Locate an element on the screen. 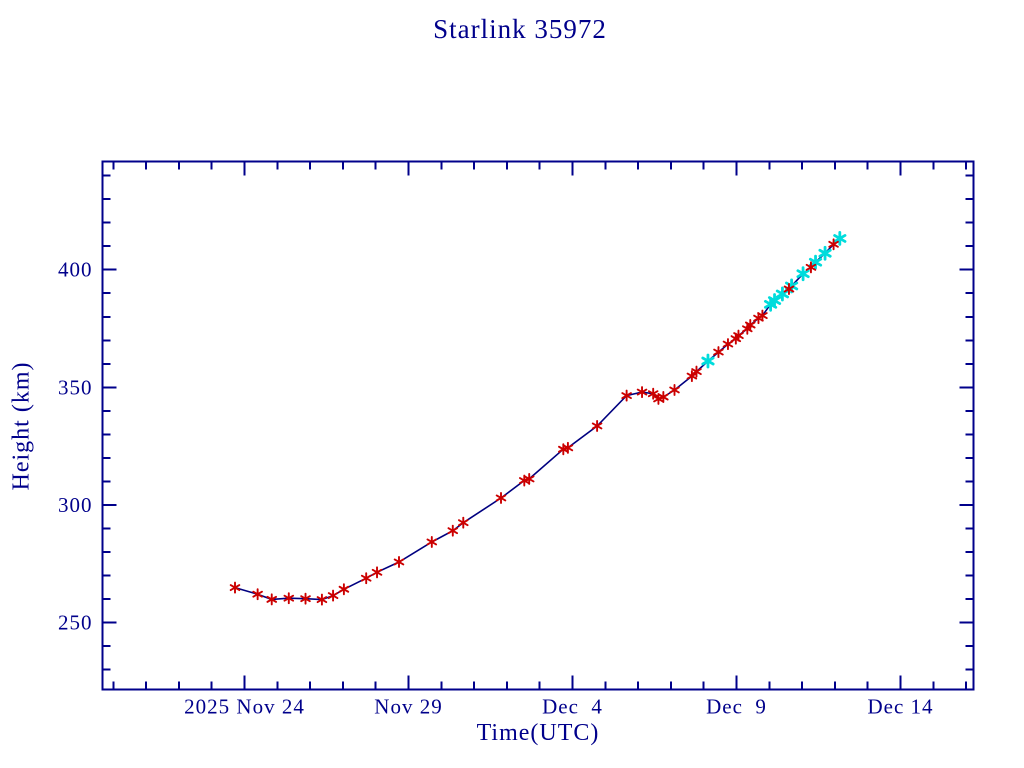 The image size is (1024, 768). y-tick-label: 400 is located at coordinates (75, 270).